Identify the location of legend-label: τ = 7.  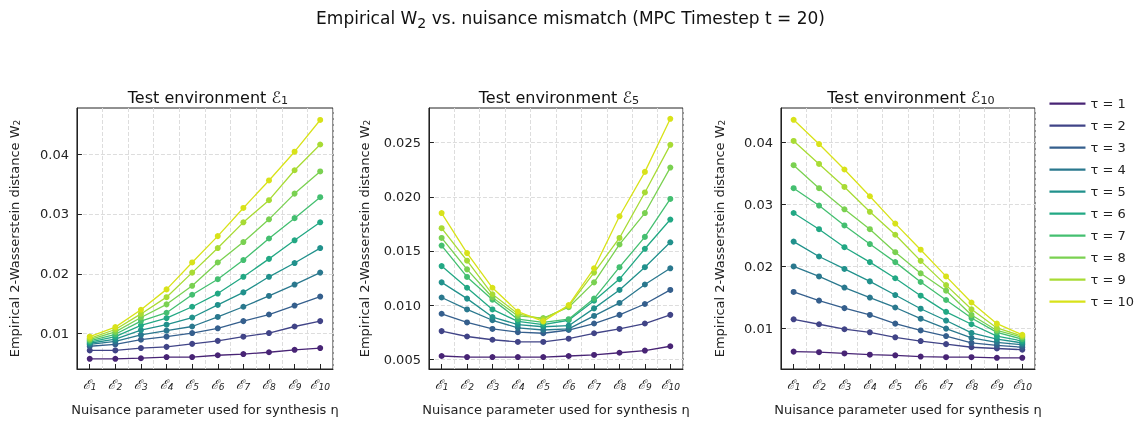
(1108, 235).